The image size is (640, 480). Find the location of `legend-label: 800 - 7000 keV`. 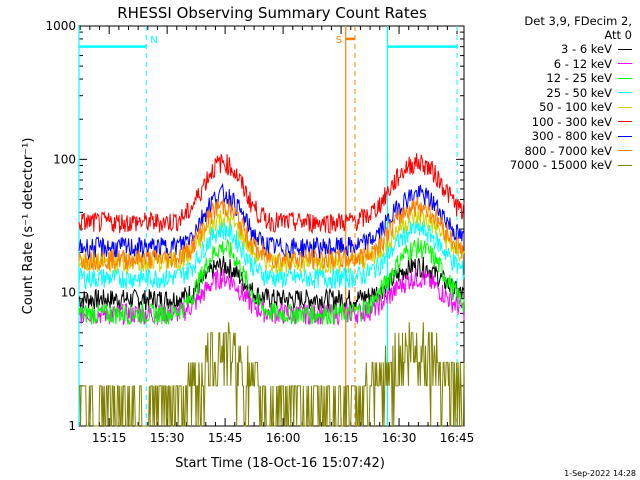

legend-label: 800 - 7000 keV is located at coordinates (568, 150).